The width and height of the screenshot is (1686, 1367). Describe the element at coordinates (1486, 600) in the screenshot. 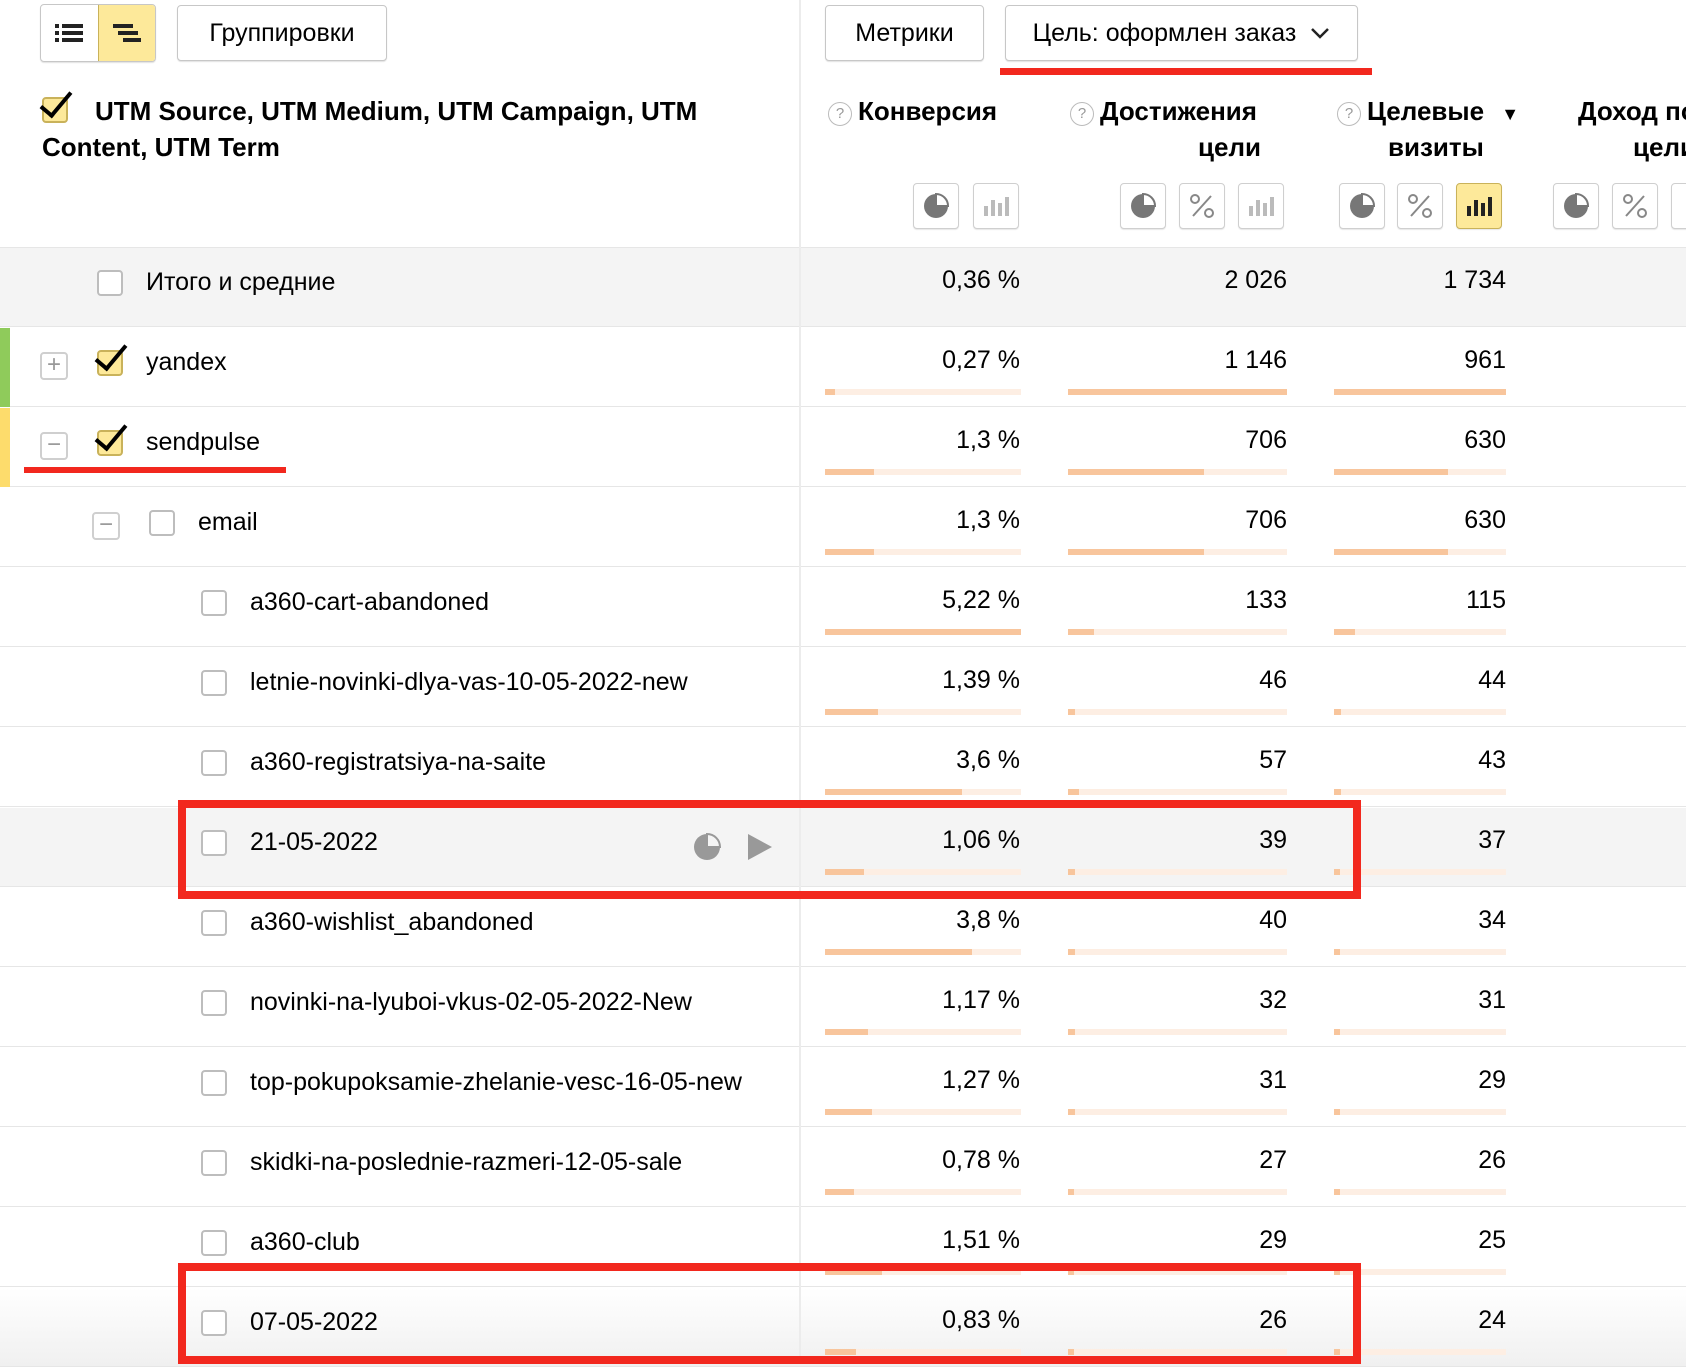

I see `cell-visits: 115` at that location.